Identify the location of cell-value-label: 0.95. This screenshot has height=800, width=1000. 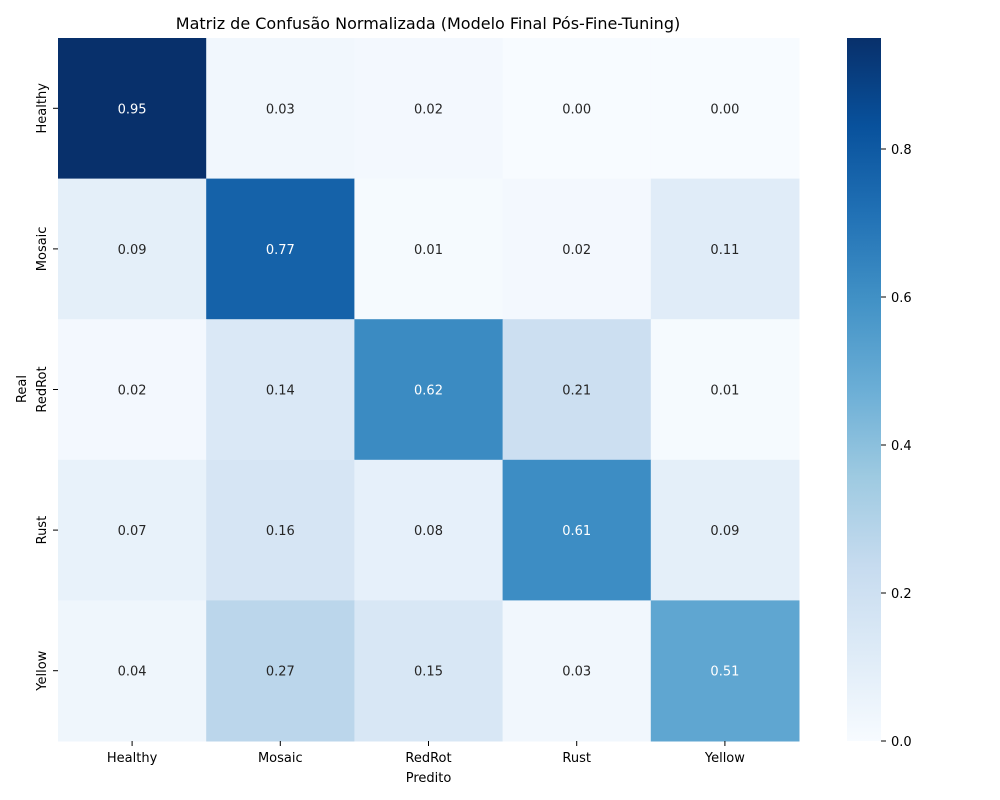
(132, 109).